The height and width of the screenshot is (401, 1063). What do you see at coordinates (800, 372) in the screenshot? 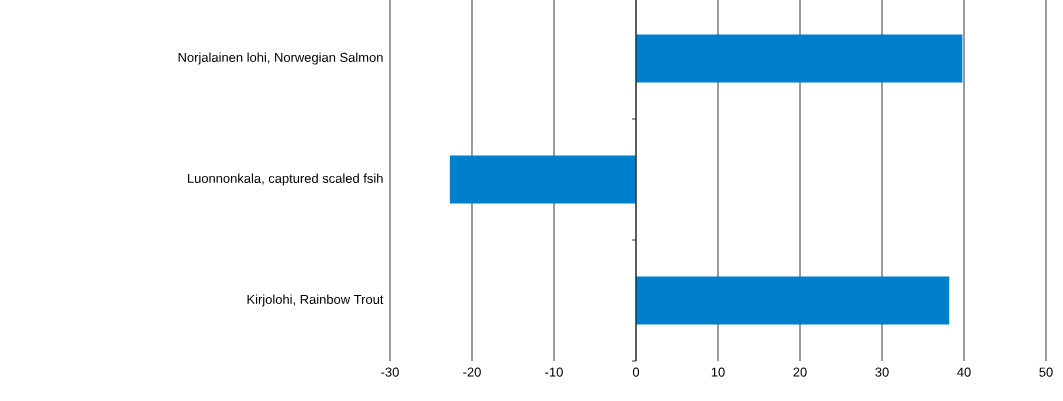
I see `x-tick-label: 20` at bounding box center [800, 372].